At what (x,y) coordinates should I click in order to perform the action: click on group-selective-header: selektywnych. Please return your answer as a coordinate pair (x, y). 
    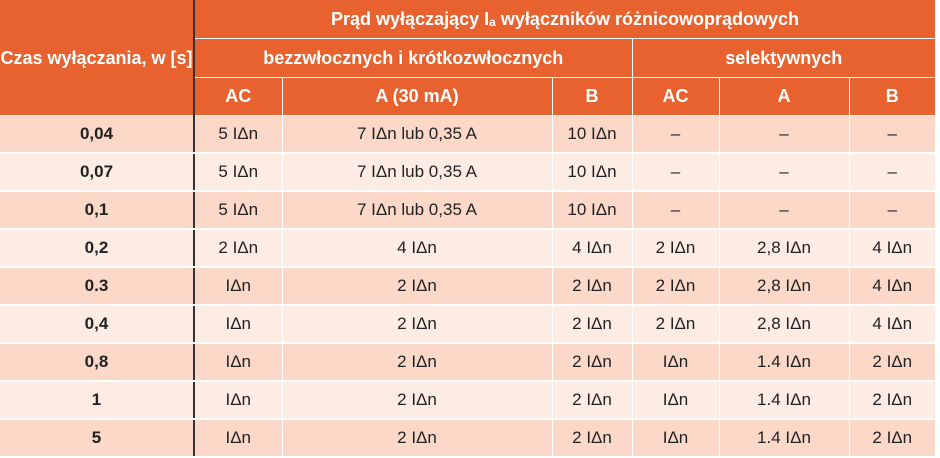
    Looking at the image, I should click on (783, 58).